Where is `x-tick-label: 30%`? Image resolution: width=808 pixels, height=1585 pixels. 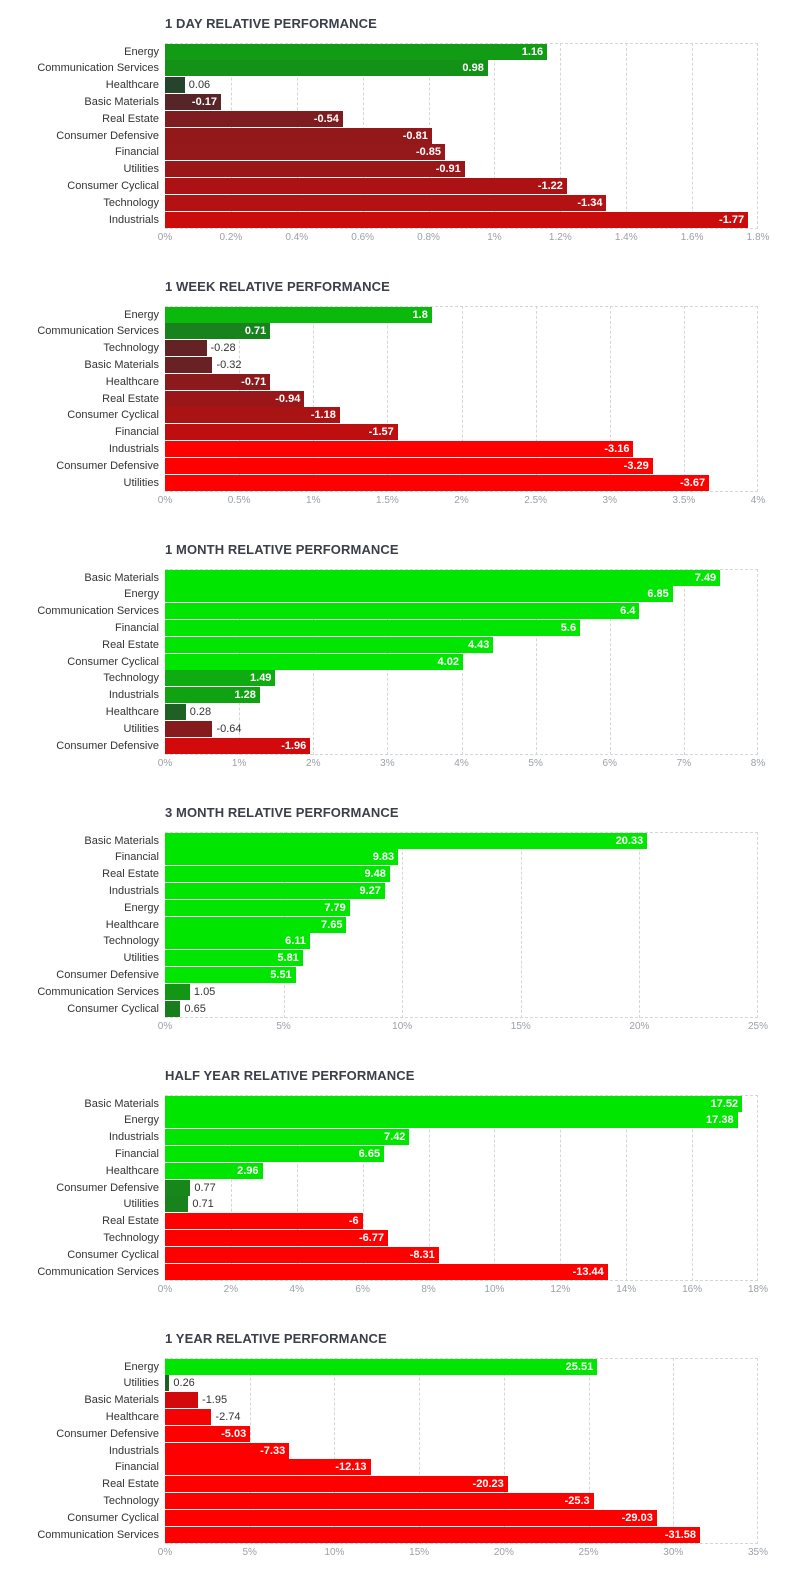 x-tick-label: 30% is located at coordinates (673, 1552).